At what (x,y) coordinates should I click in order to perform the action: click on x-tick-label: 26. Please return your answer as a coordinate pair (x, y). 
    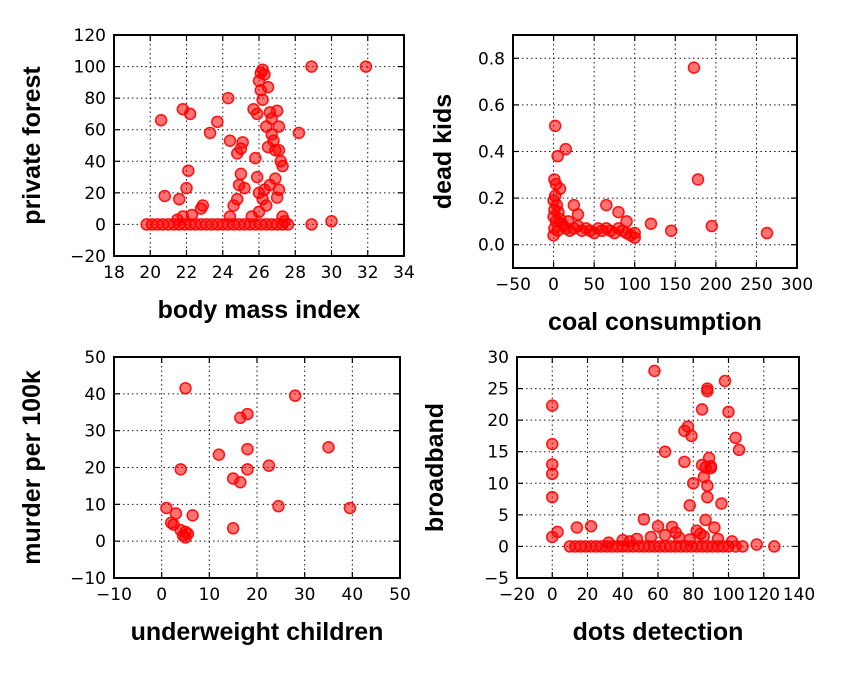
    Looking at the image, I should click on (259, 273).